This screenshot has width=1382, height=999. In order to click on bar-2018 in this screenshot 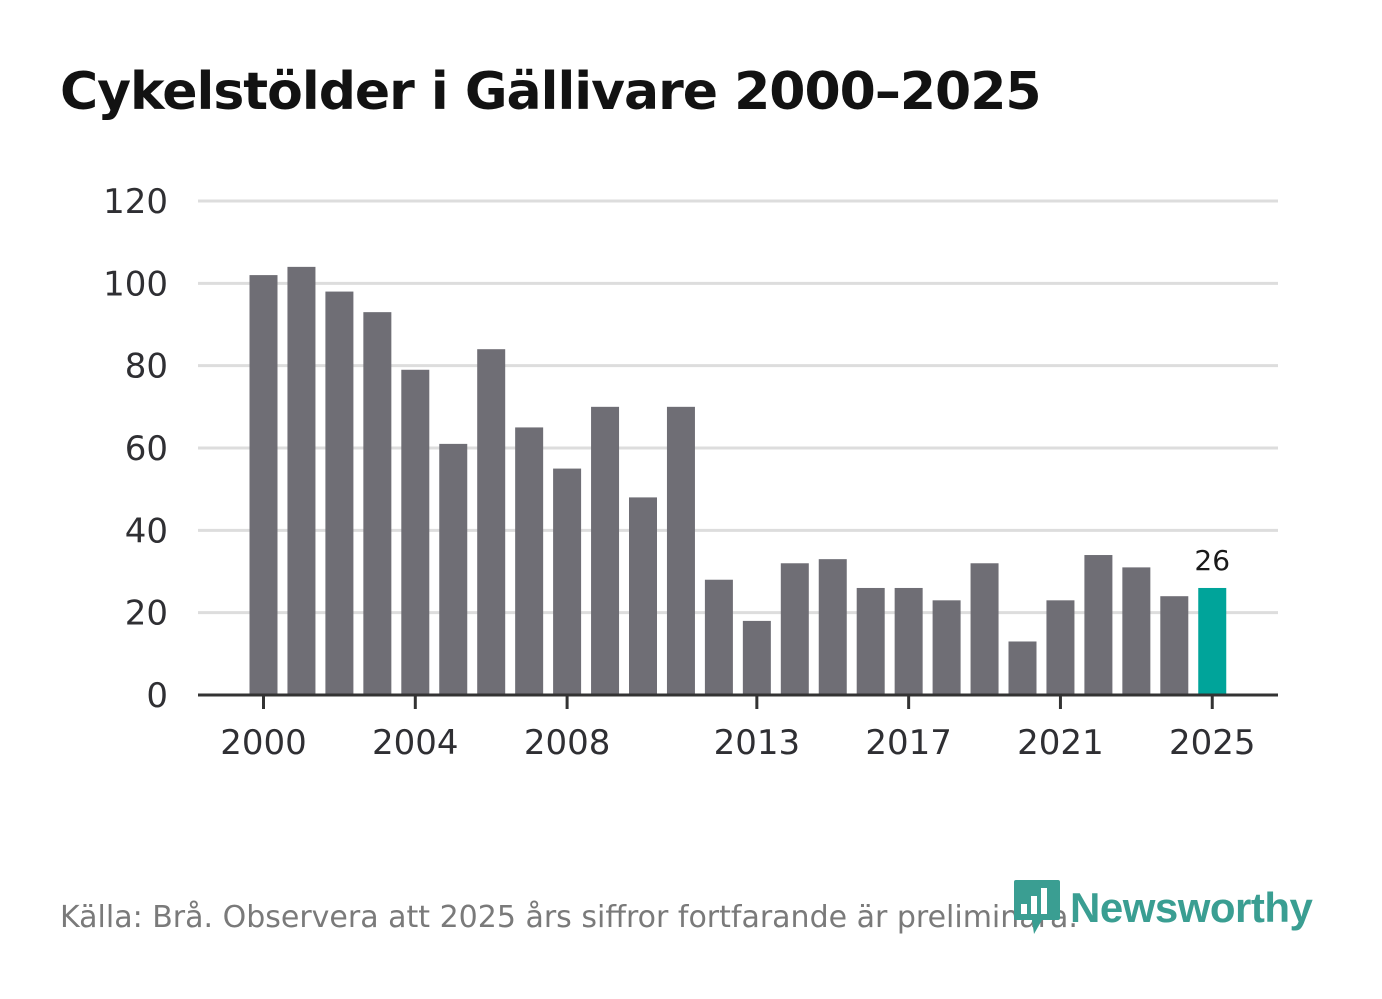, I will do `click(946, 647)`.